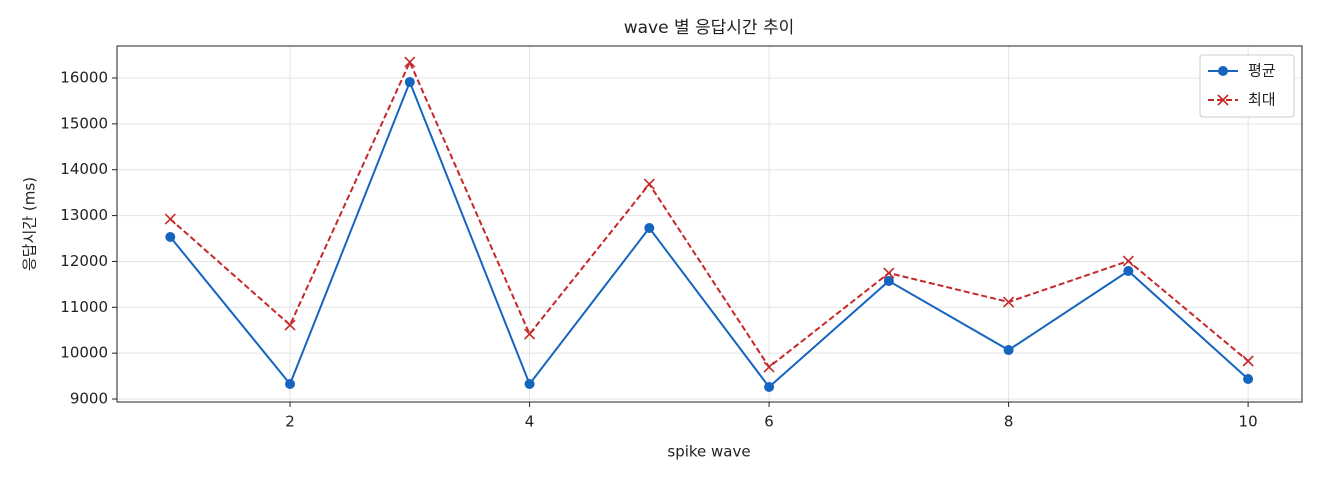 Image resolution: width=1320 pixels, height=480 pixels. Describe the element at coordinates (1247, 86) in the screenshot. I see `legend-box` at that location.